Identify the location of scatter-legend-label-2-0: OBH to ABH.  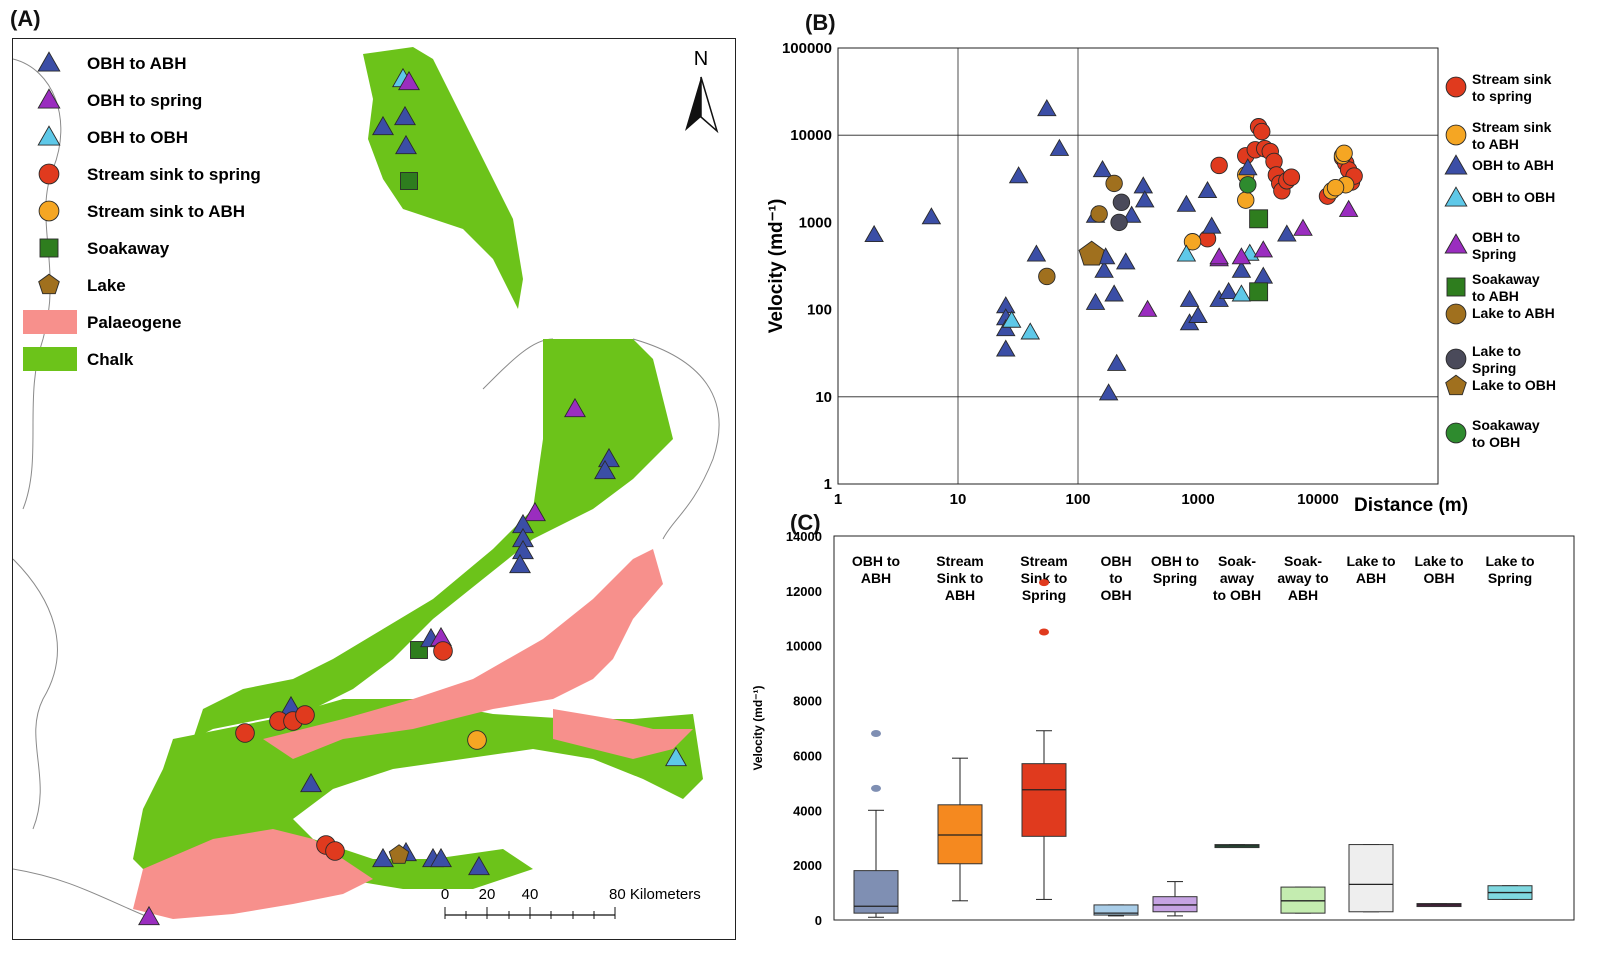
(1513, 165).